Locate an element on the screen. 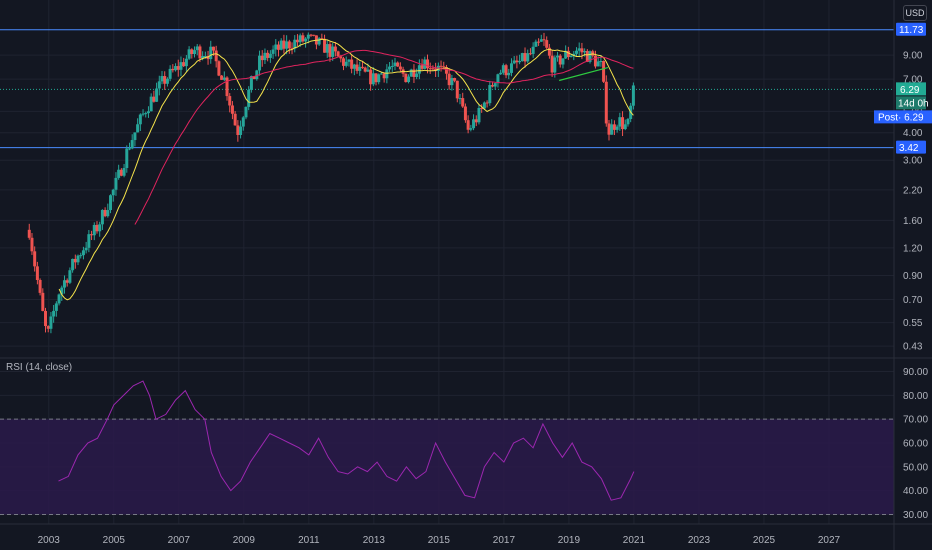  post-value: · 6.29 is located at coordinates (911, 117).